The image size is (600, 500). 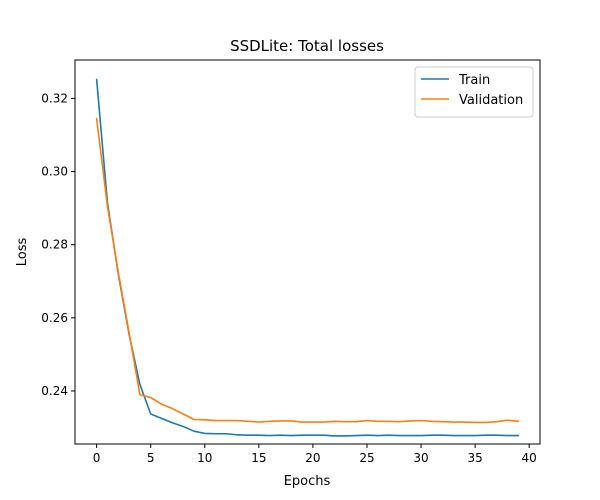 I want to click on chart-title: SSDLite: Total losses, so click(x=307, y=46).